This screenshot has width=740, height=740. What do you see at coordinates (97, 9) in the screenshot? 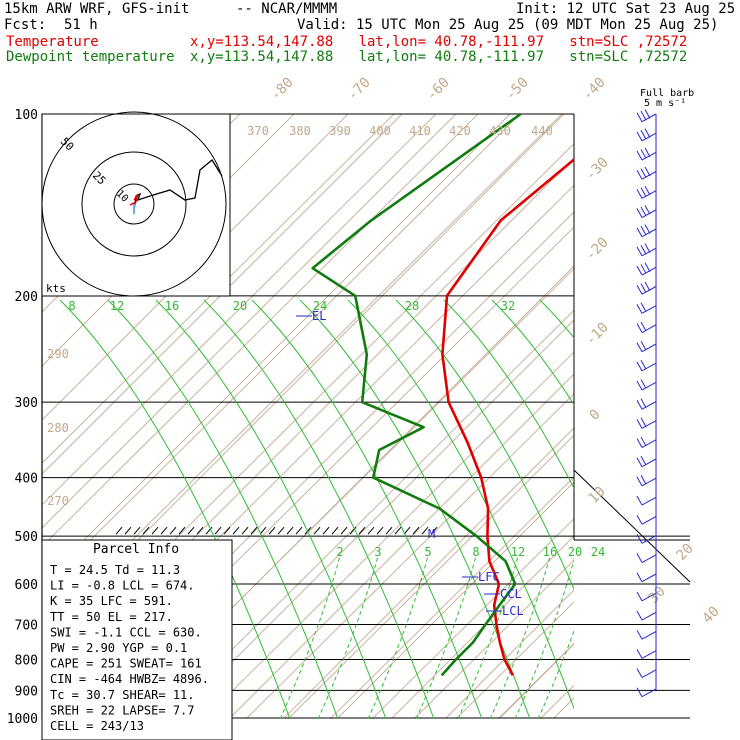
I see `model-title: 15km ARW WRF, GFS-init` at bounding box center [97, 9].